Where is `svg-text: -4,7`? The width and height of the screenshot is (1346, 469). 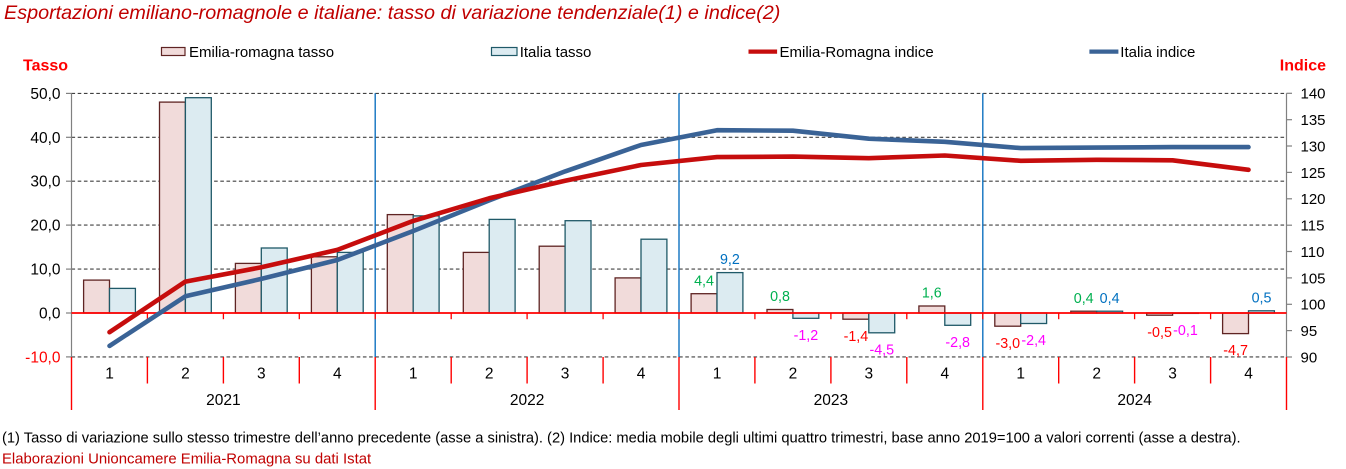 svg-text: -4,7 is located at coordinates (1235, 351).